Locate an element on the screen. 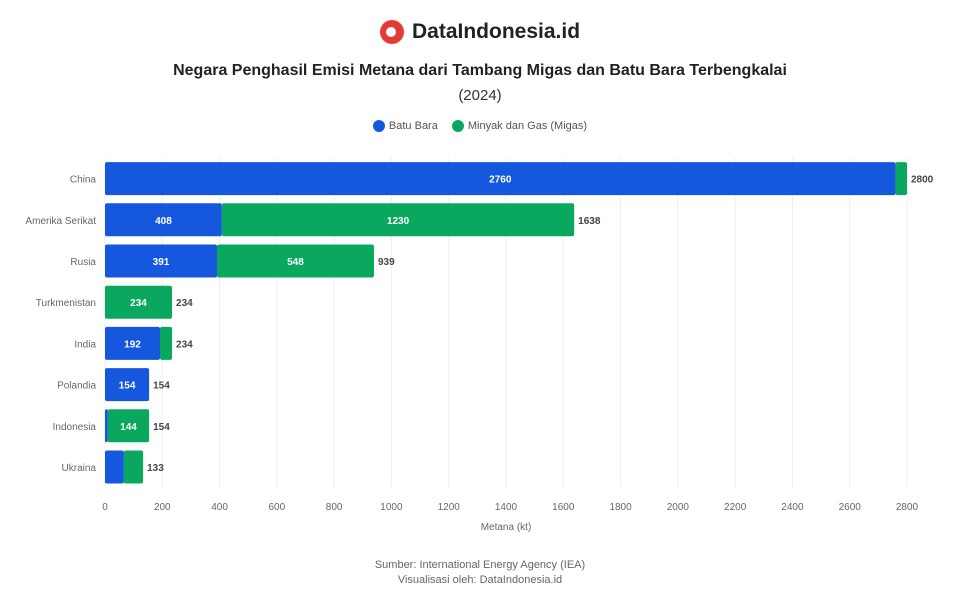 Image resolution: width=960 pixels, height=600 pixels. legend-label: Batu Bara is located at coordinates (413, 126).